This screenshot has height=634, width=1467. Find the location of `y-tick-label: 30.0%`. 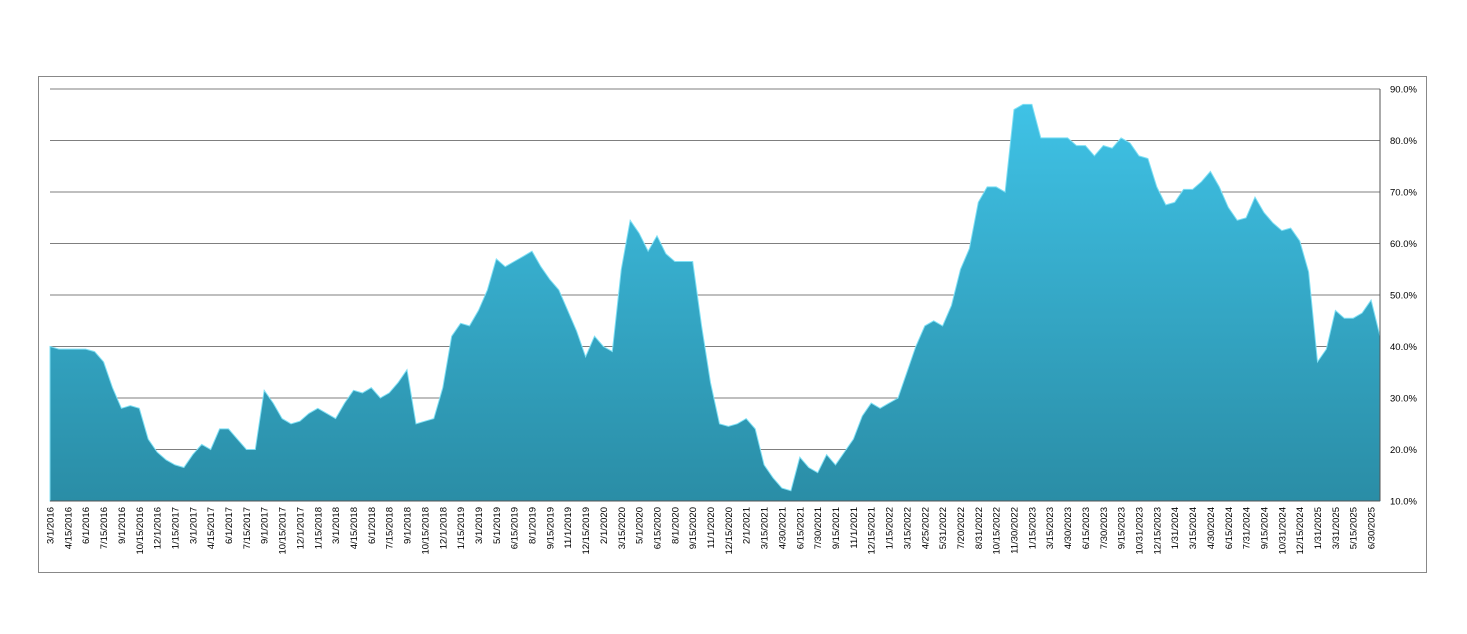

y-tick-label: 30.0% is located at coordinates (1403, 399).